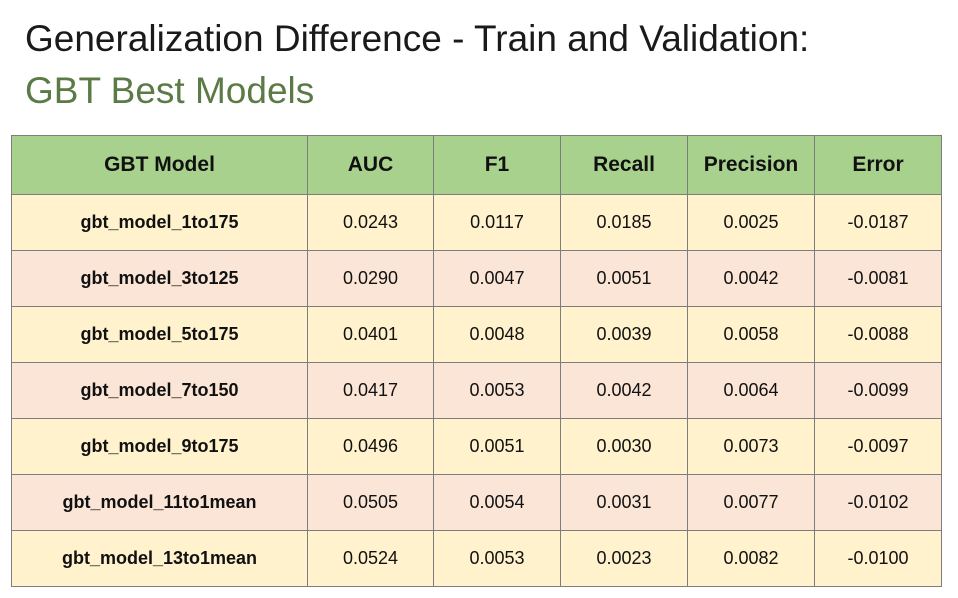  What do you see at coordinates (751, 222) in the screenshot?
I see `cell-precision: 0.0025` at bounding box center [751, 222].